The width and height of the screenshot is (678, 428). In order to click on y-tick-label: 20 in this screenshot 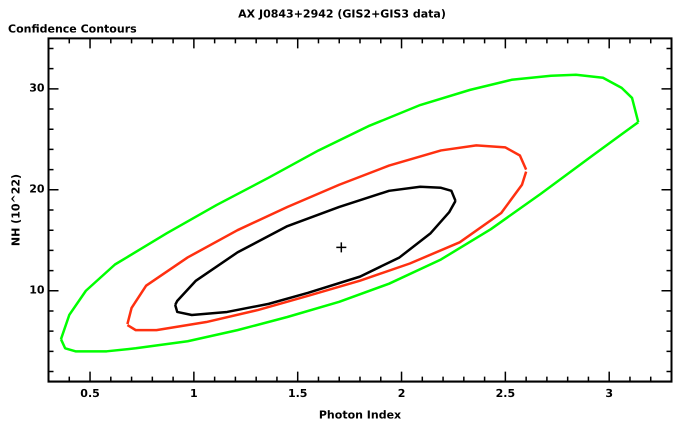, I will do `click(37, 189)`.